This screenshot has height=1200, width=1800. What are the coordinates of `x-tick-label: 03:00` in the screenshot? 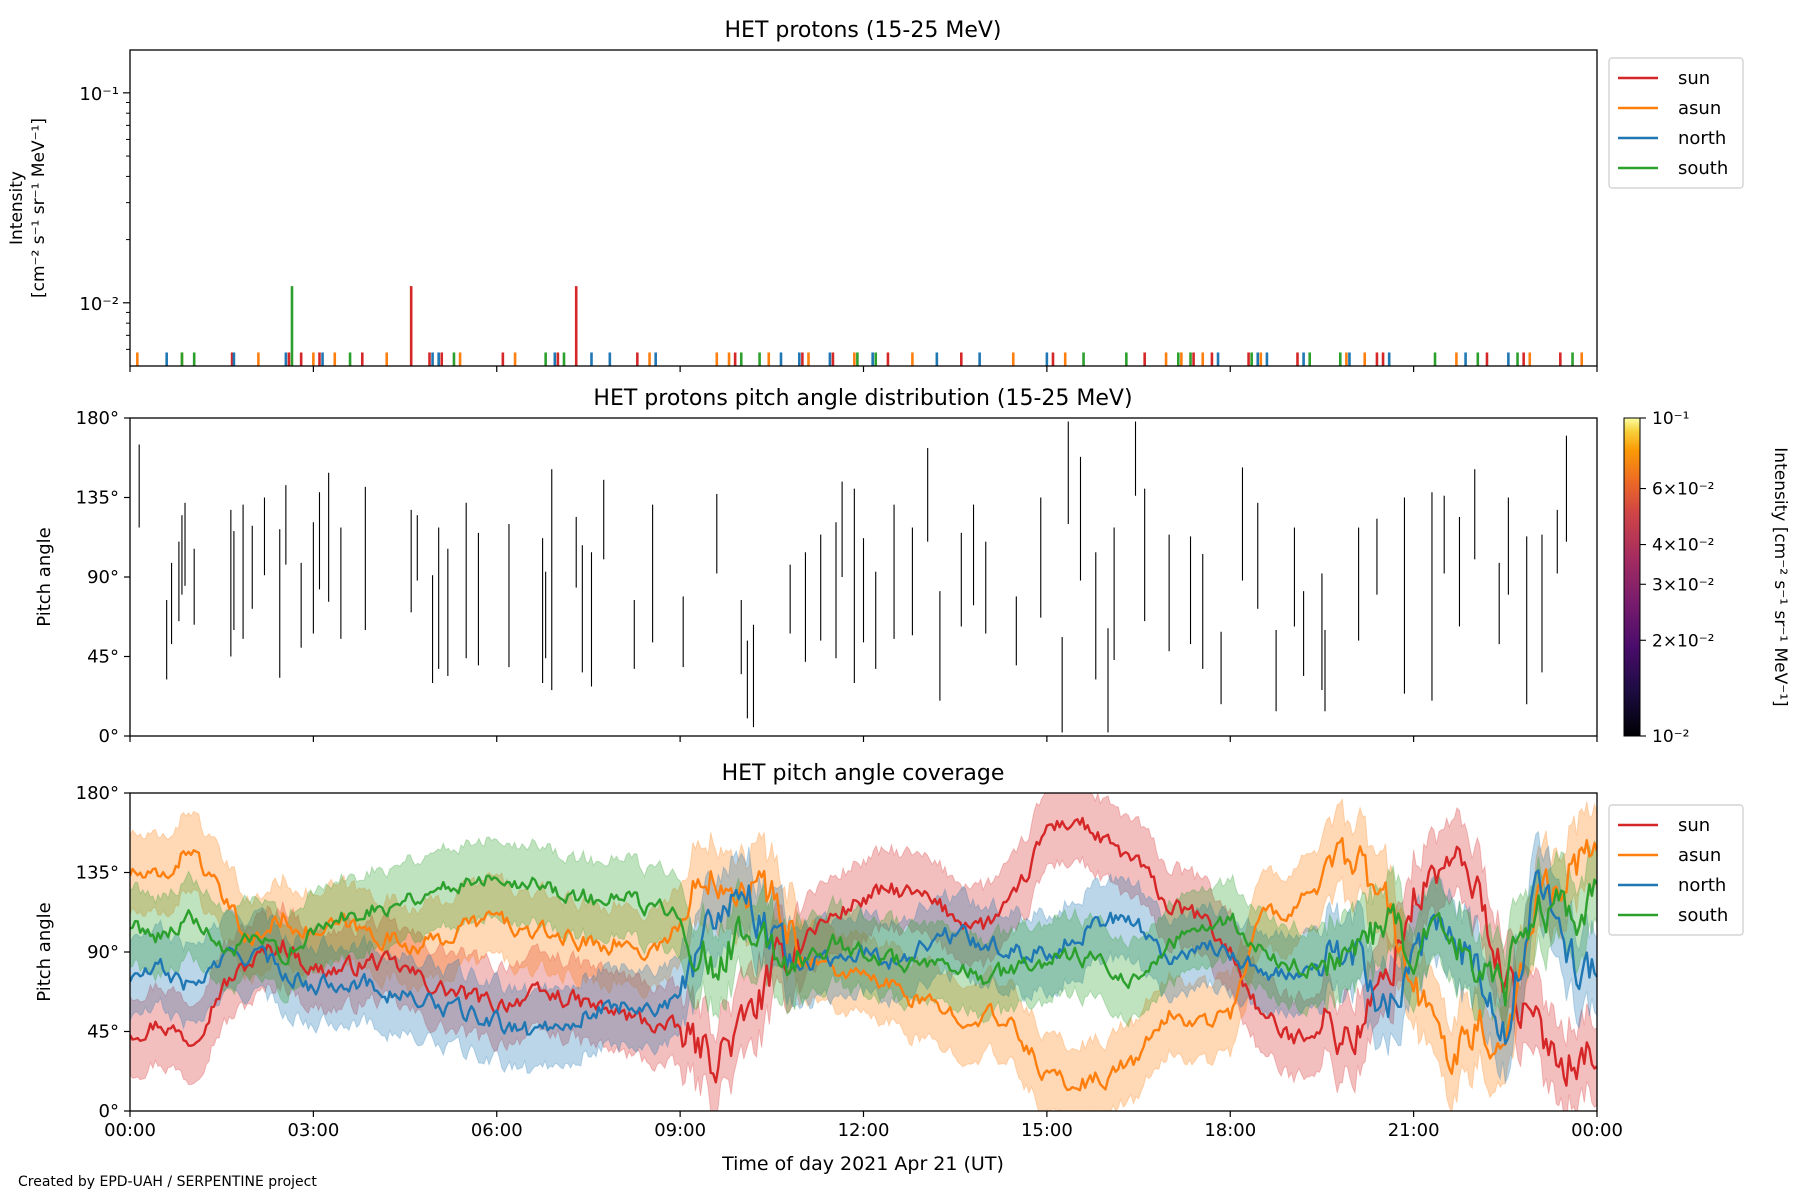 It's located at (313, 1130).